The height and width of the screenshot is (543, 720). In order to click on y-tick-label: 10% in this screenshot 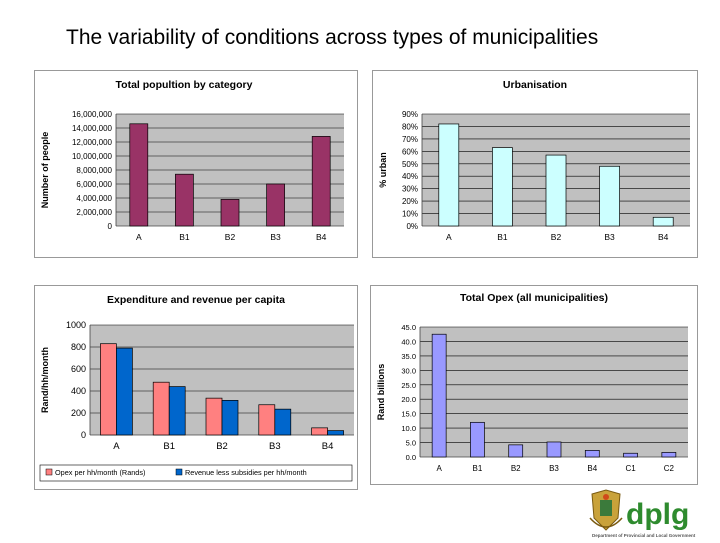, I will do `click(410, 214)`.